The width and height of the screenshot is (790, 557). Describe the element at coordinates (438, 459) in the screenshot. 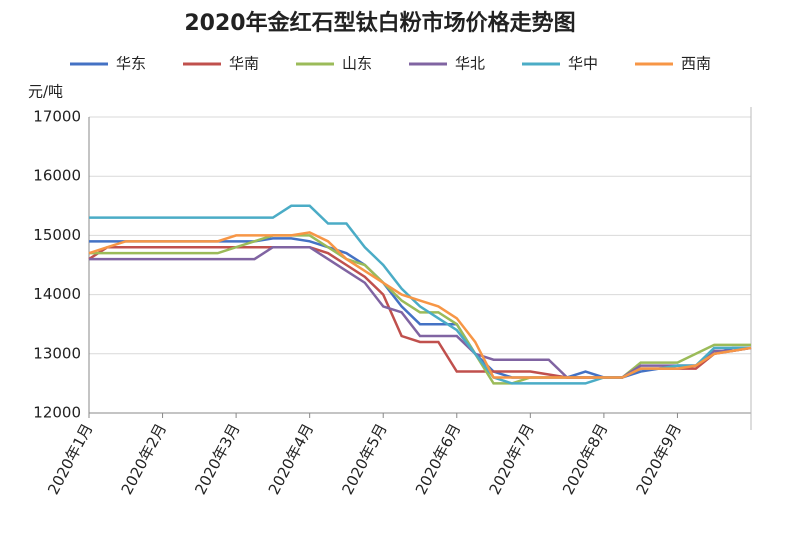

I see `x-tick-label: 2020年6月` at that location.